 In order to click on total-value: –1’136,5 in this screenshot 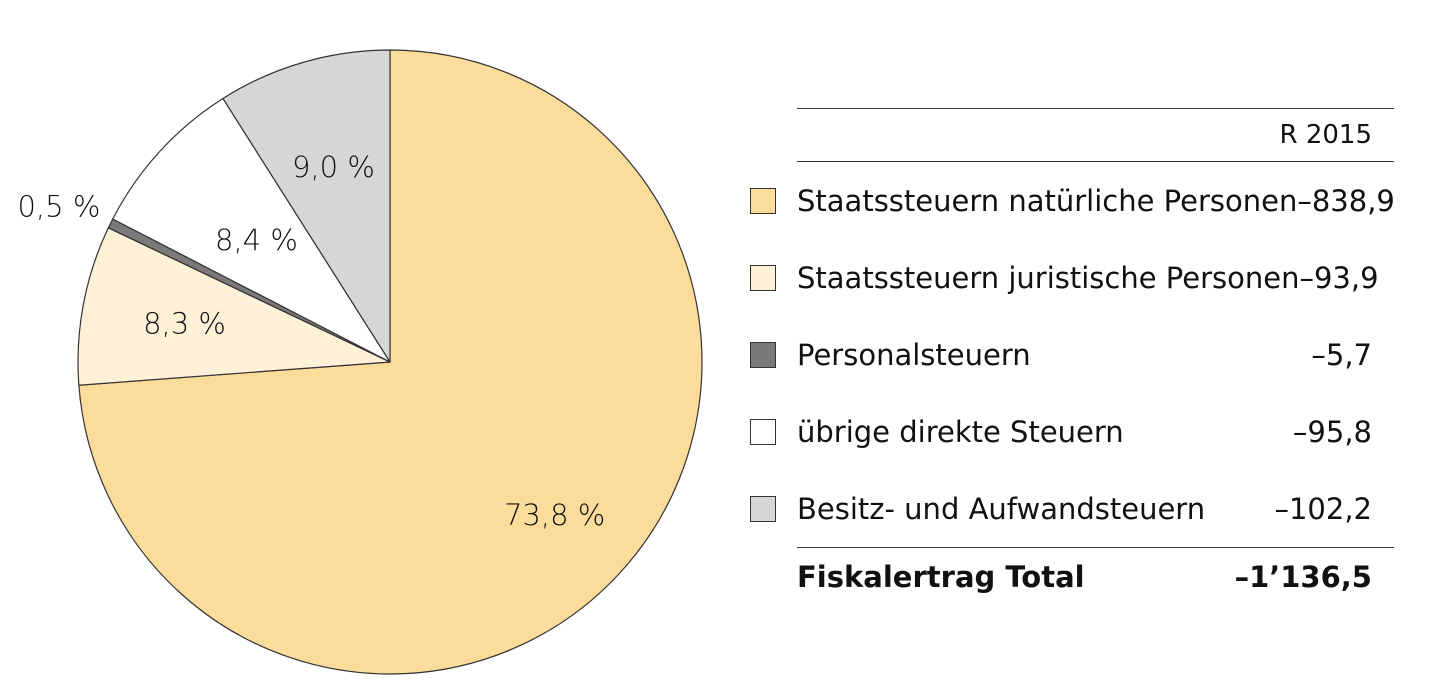, I will do `click(1303, 577)`.